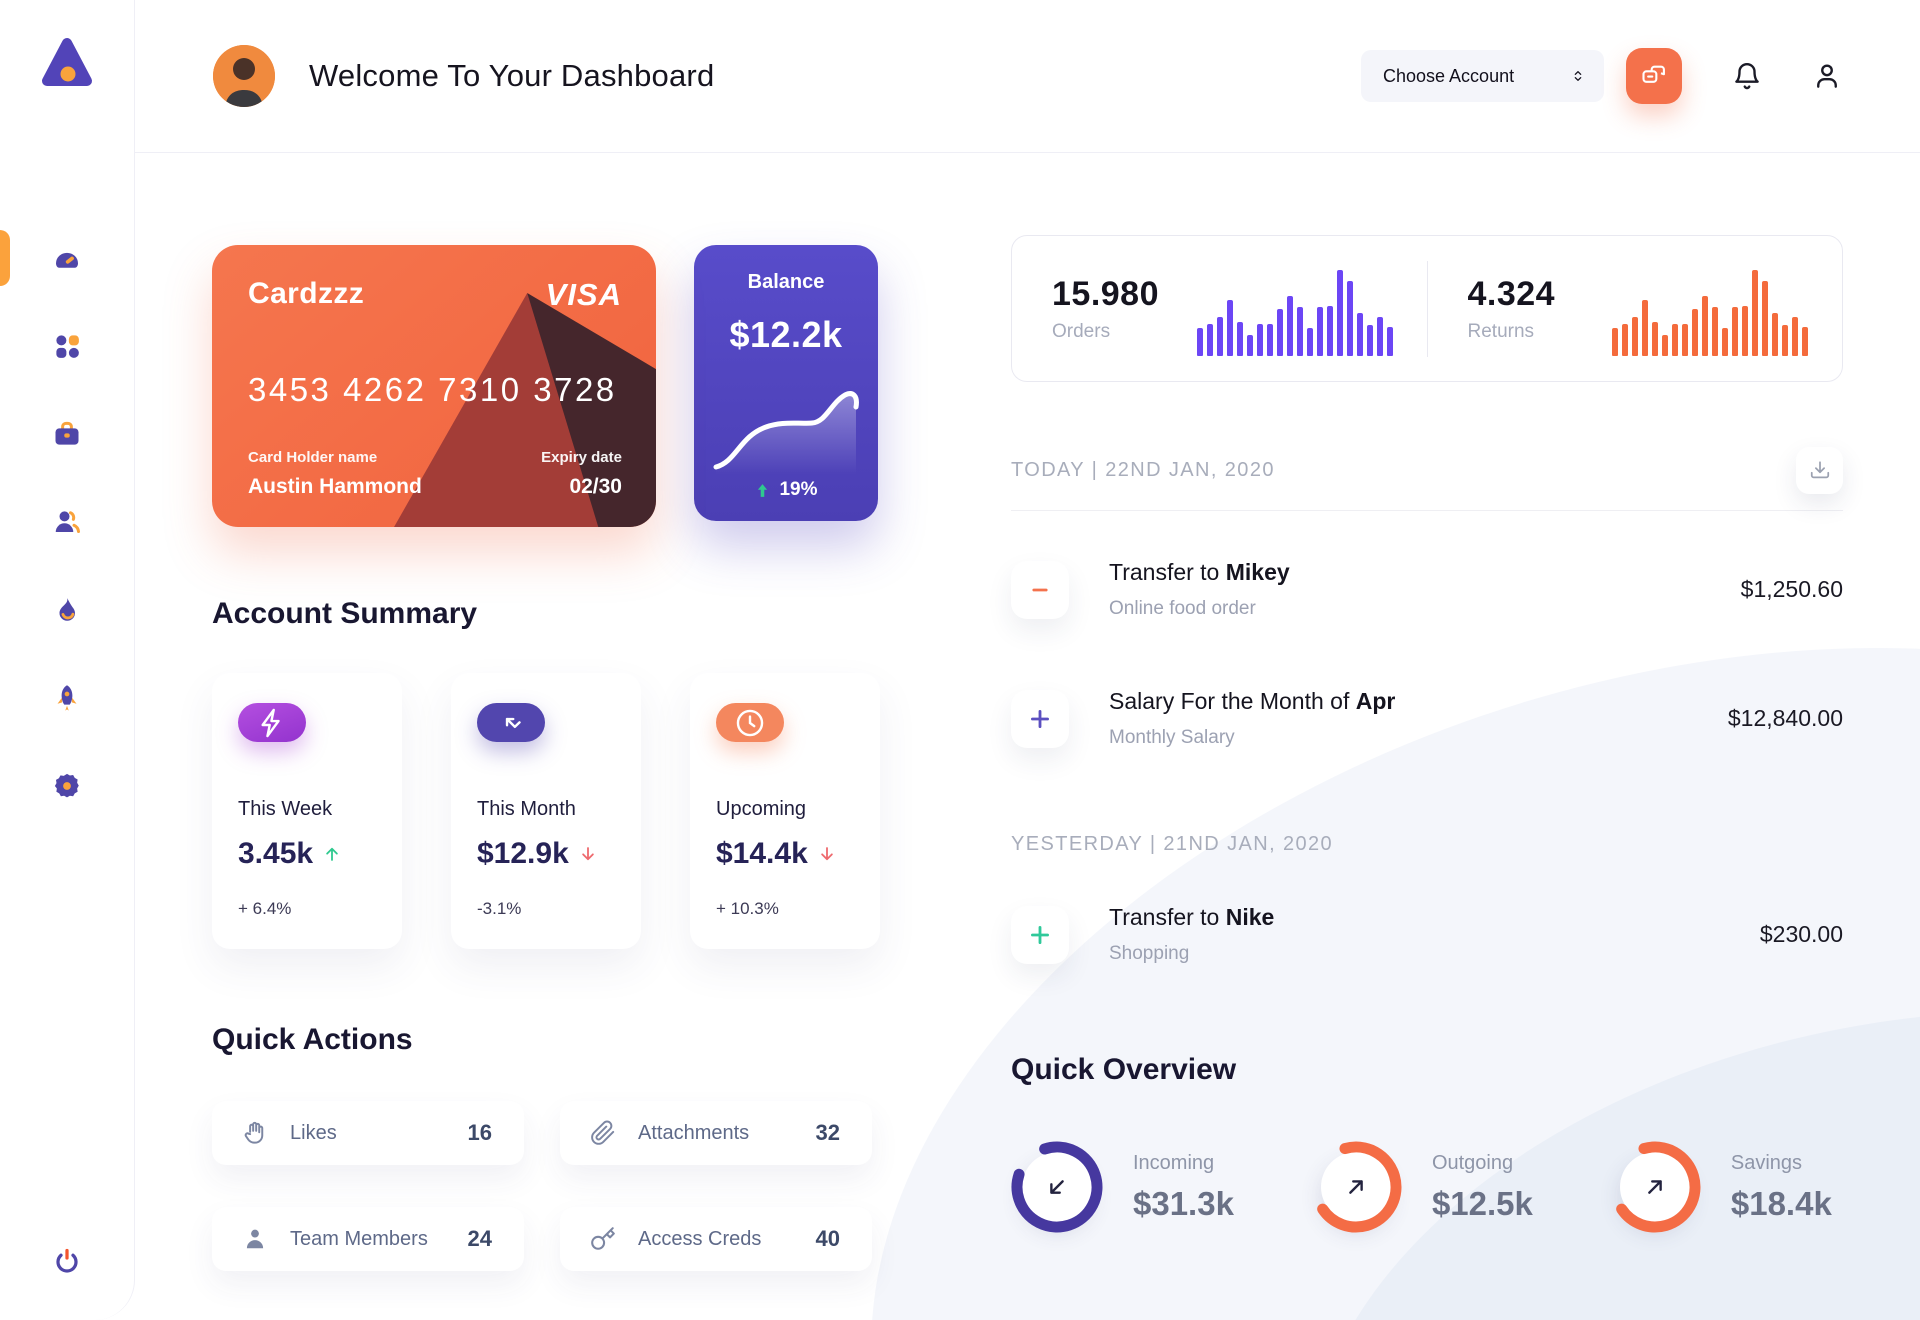 The image size is (1920, 1320). Describe the element at coordinates (694, 1132) in the screenshot. I see `quick-action-label: Attachments` at that location.